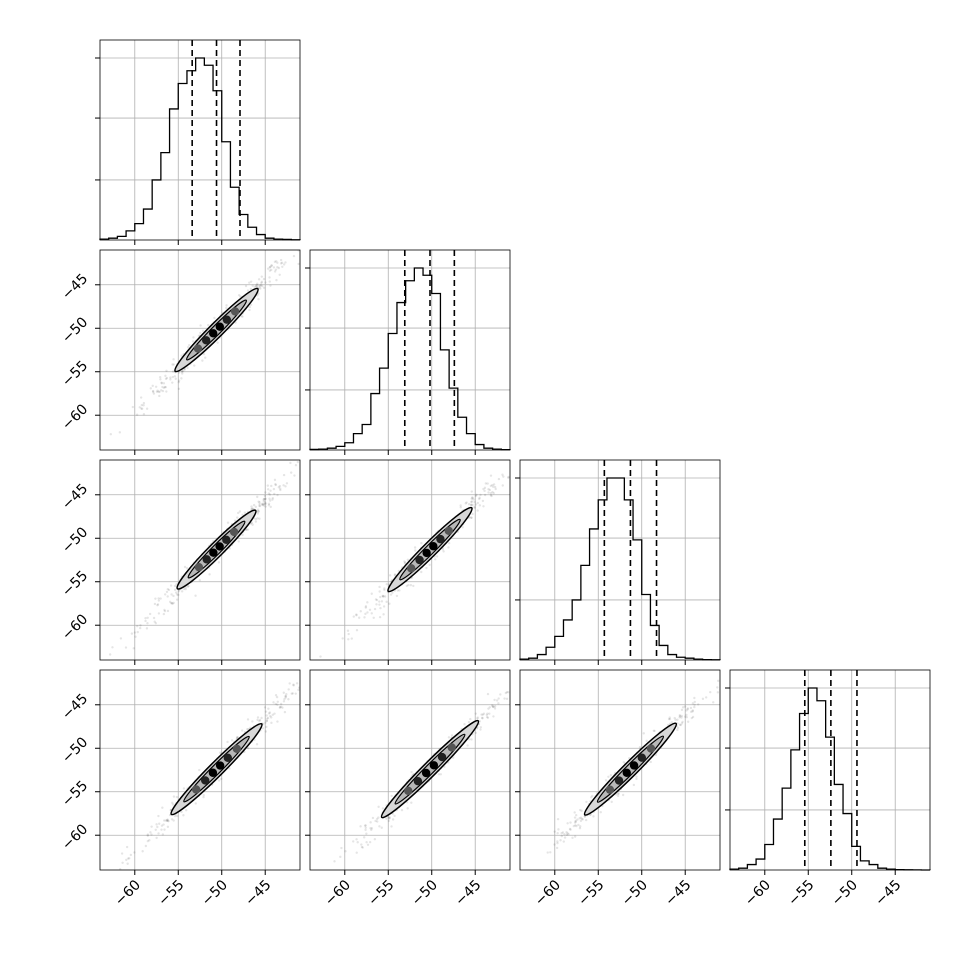  Describe the element at coordinates (75, 330) in the screenshot. I see `y-tick-label: −50` at that location.